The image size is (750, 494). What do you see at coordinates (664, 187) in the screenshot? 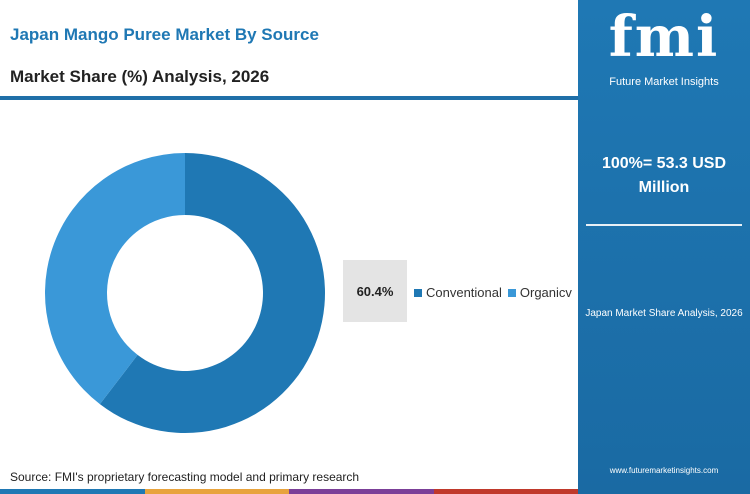
I see `market-total-line2: Million` at bounding box center [664, 187].